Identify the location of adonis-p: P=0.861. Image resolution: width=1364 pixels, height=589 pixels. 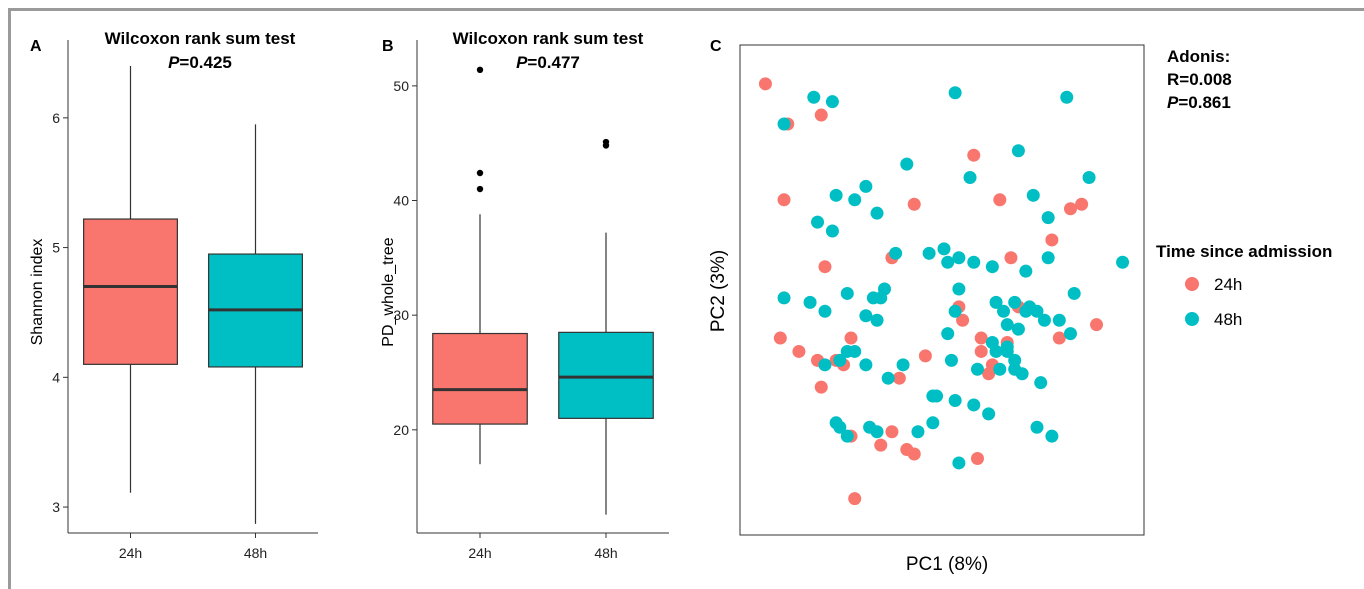
(1199, 102).